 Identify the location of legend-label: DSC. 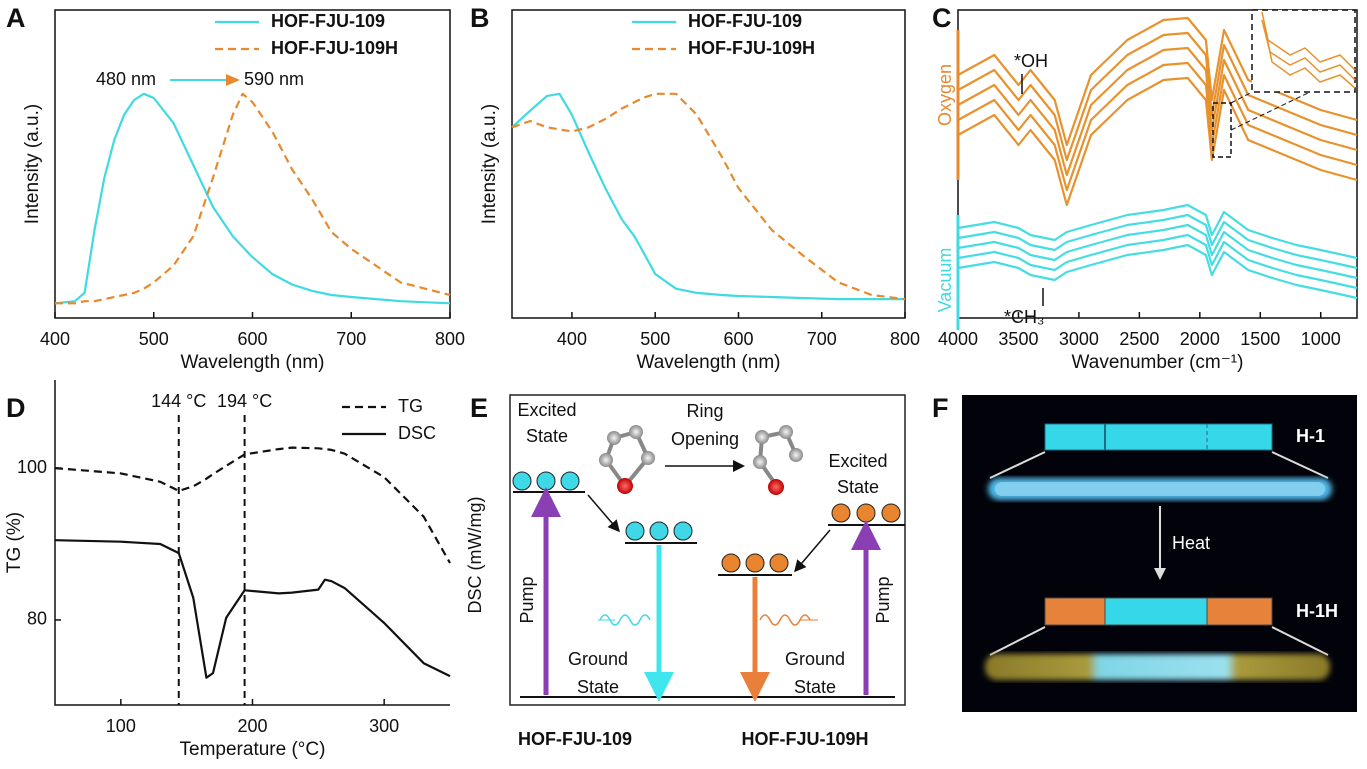
(417, 433).